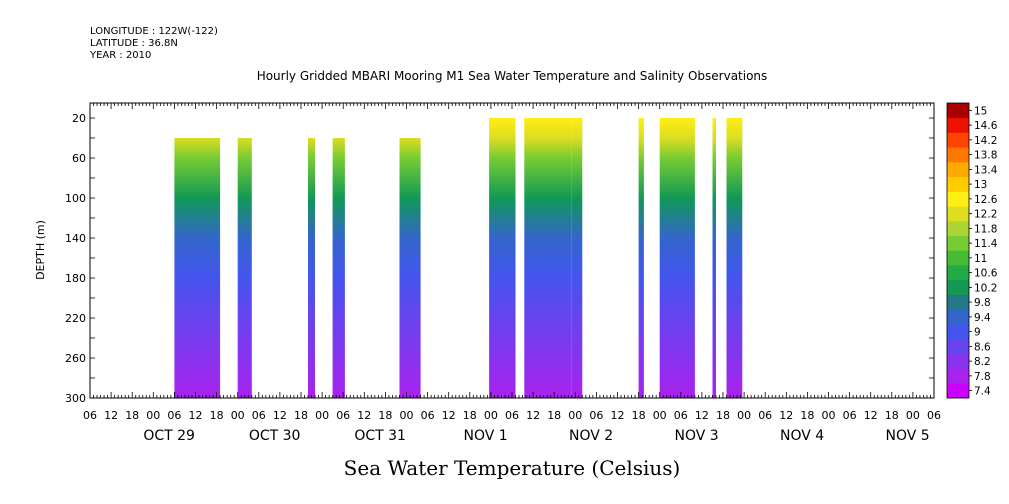 Image resolution: width=1009 pixels, height=504 pixels. Describe the element at coordinates (121, 55) in the screenshot. I see `year-label: YEAR : 2010` at that location.